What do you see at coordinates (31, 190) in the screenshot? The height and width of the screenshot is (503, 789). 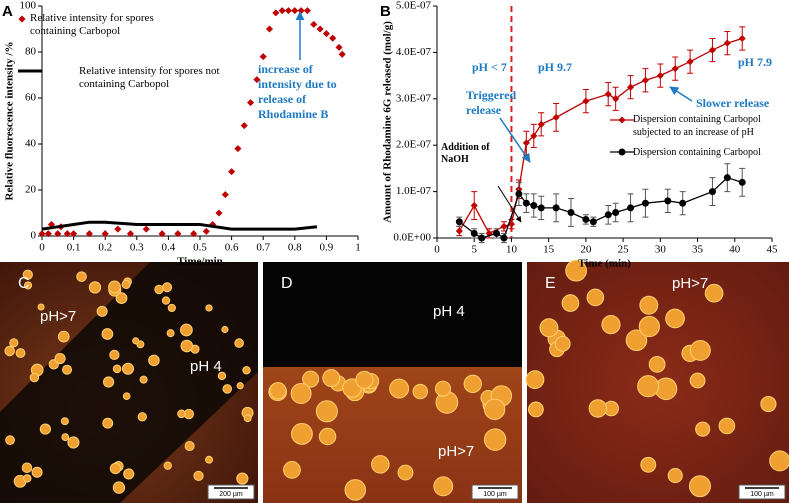 I see `y-tick-label: 20` at bounding box center [31, 190].